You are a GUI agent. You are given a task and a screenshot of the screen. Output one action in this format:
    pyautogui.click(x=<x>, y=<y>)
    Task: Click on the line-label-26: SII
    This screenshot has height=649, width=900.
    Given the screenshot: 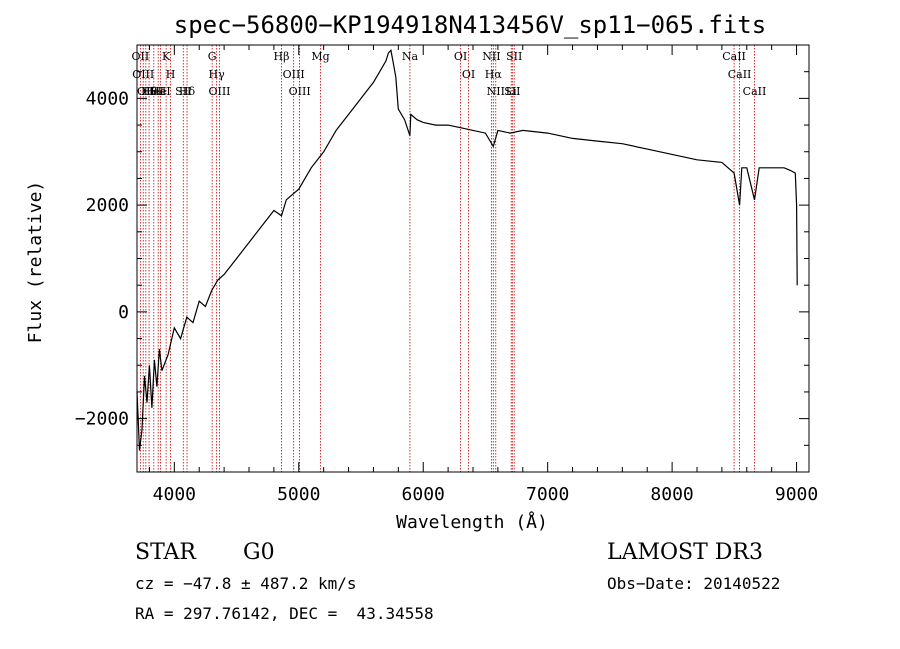 What is the action you would take?
    pyautogui.click(x=514, y=56)
    